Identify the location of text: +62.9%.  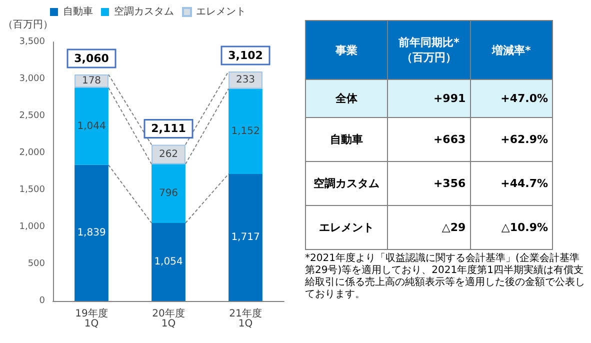
(524, 139).